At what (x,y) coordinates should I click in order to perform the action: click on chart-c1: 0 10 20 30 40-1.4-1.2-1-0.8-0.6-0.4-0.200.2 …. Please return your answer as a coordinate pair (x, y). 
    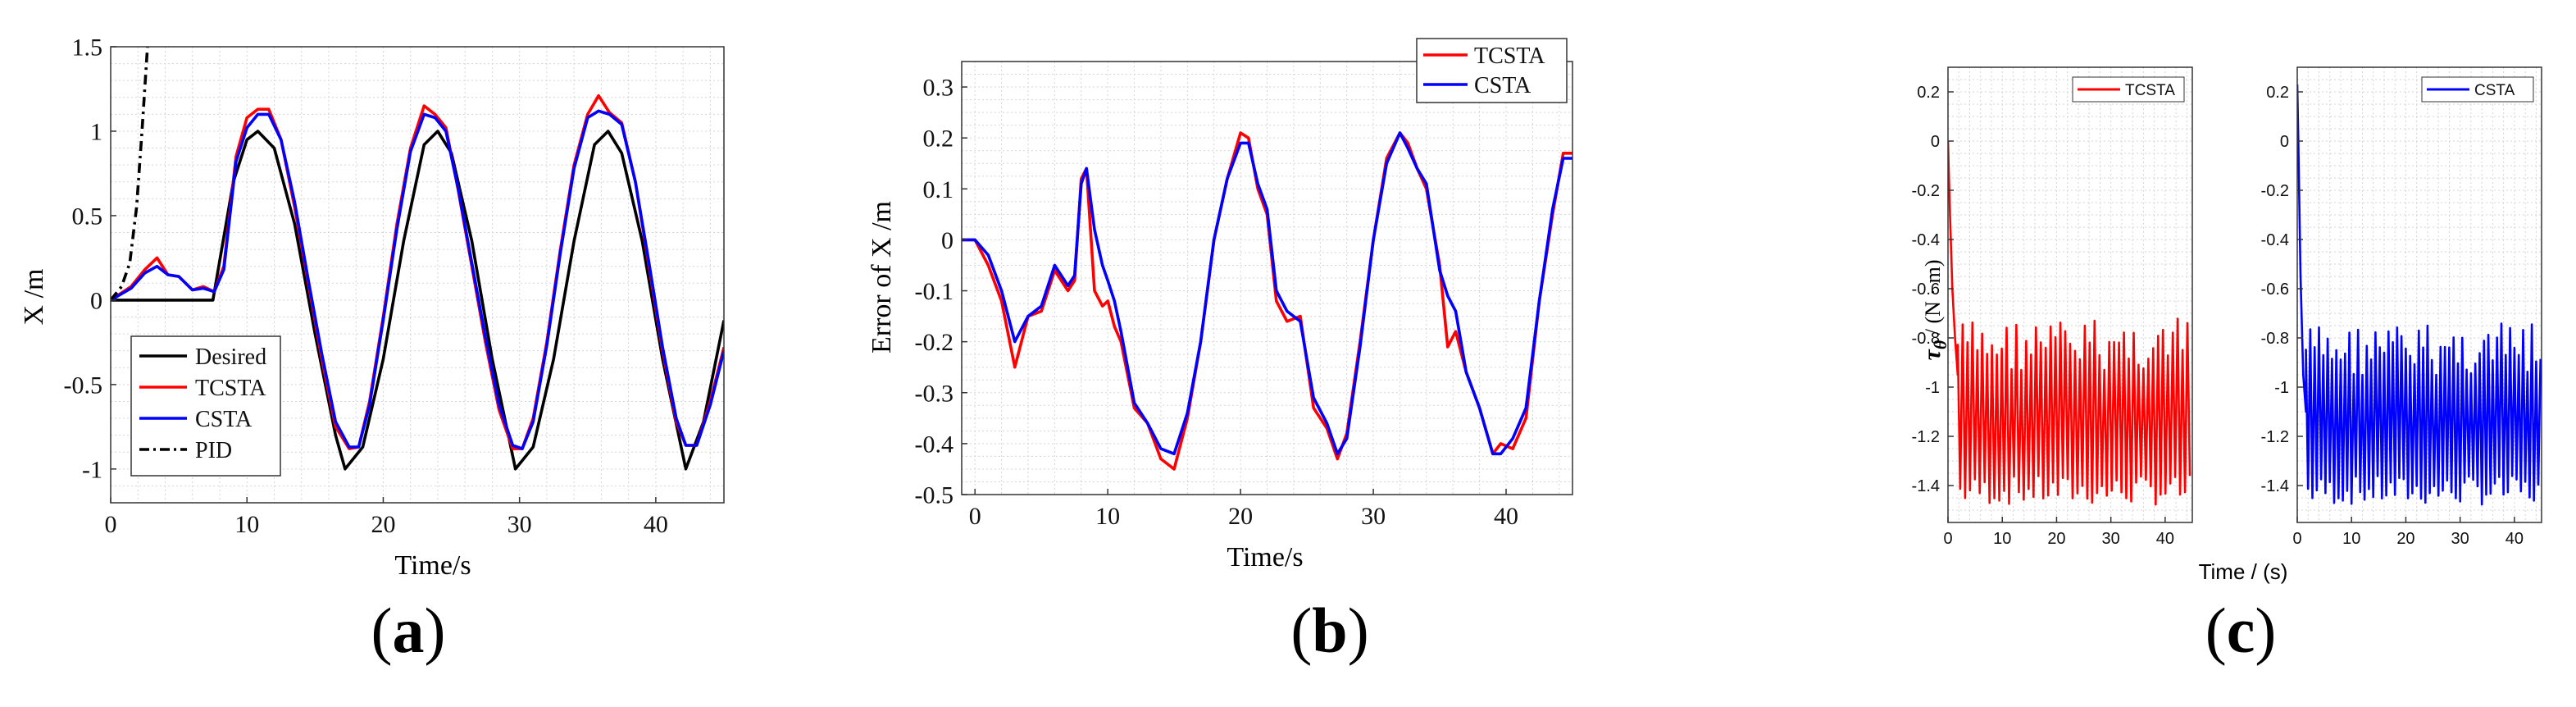
    Looking at the image, I should click on (2052, 307).